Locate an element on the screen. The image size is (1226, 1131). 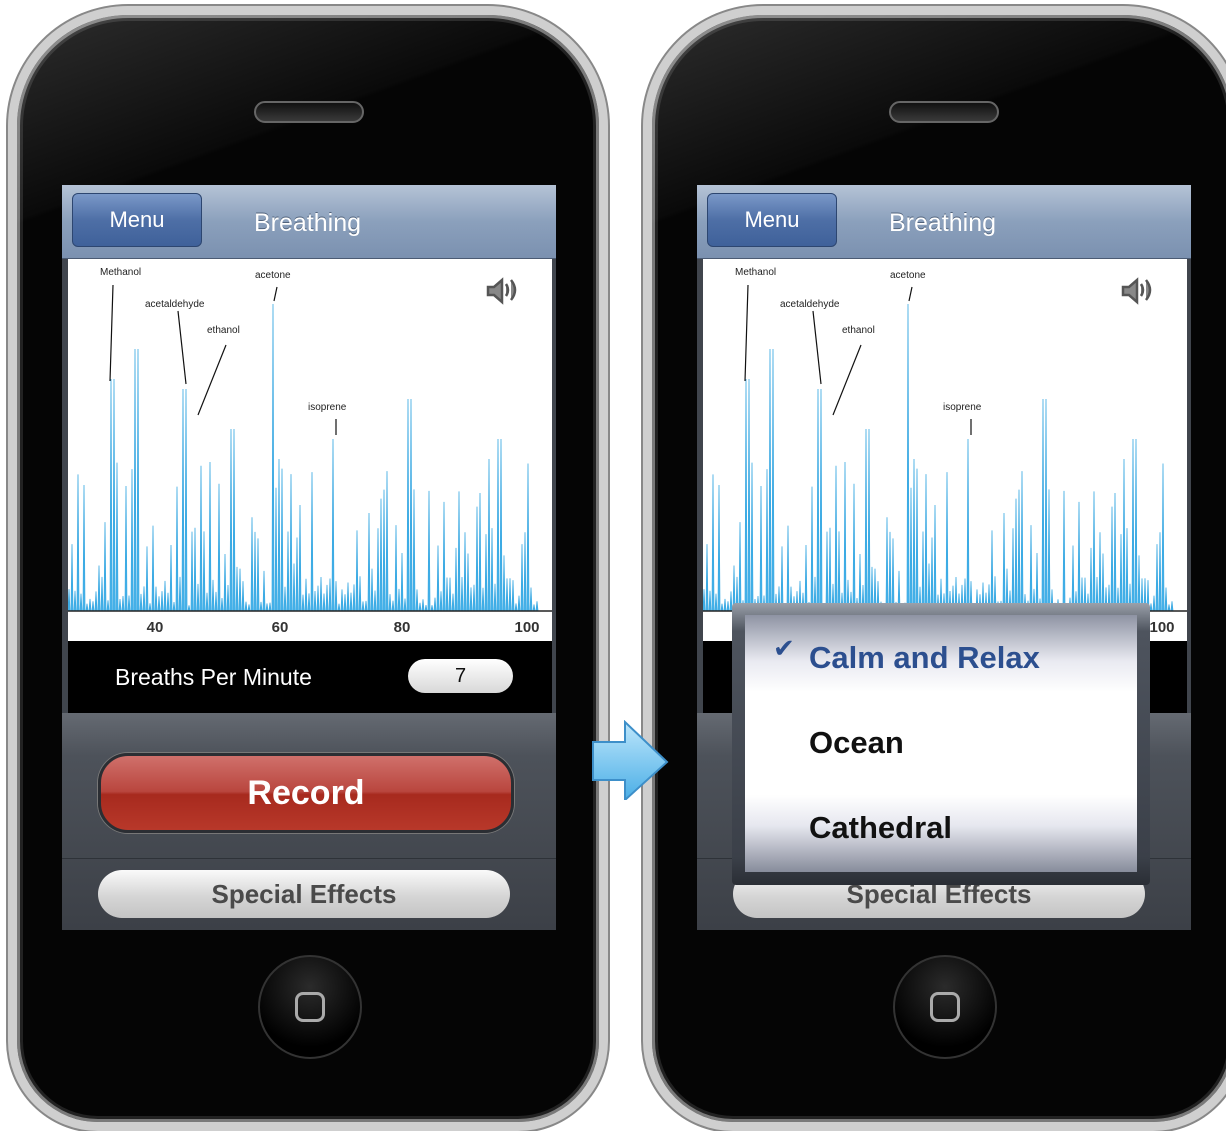
picker-option: Calm and Relax is located at coordinates (924, 657).